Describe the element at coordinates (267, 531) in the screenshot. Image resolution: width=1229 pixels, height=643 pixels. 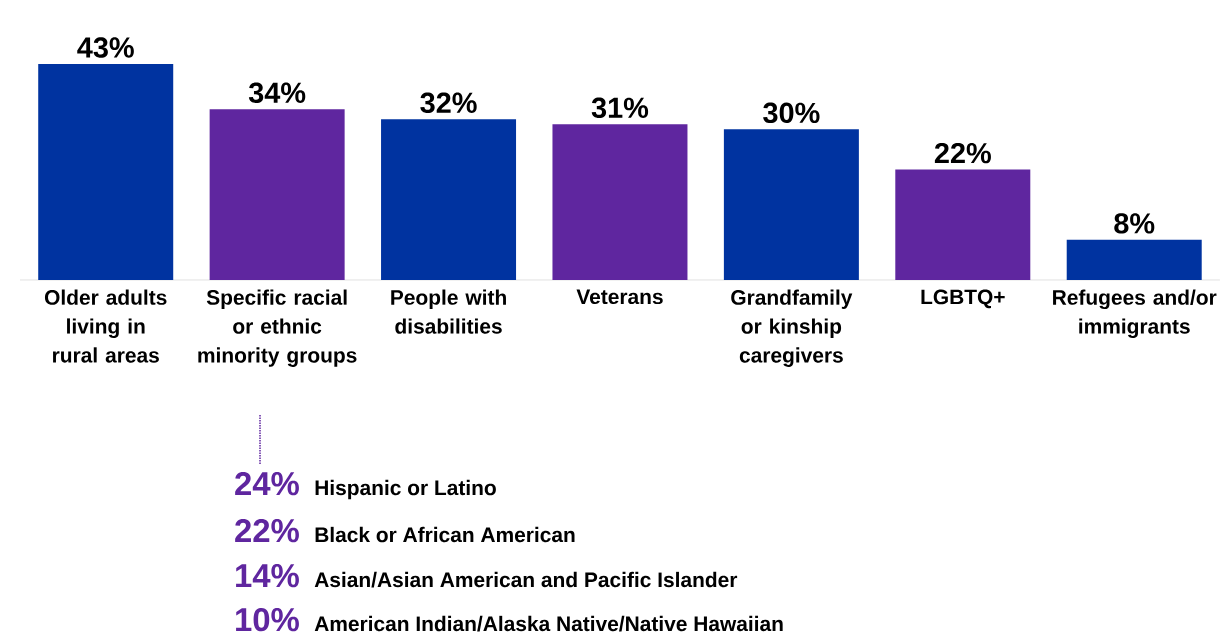
I see `text: 22%` at that location.